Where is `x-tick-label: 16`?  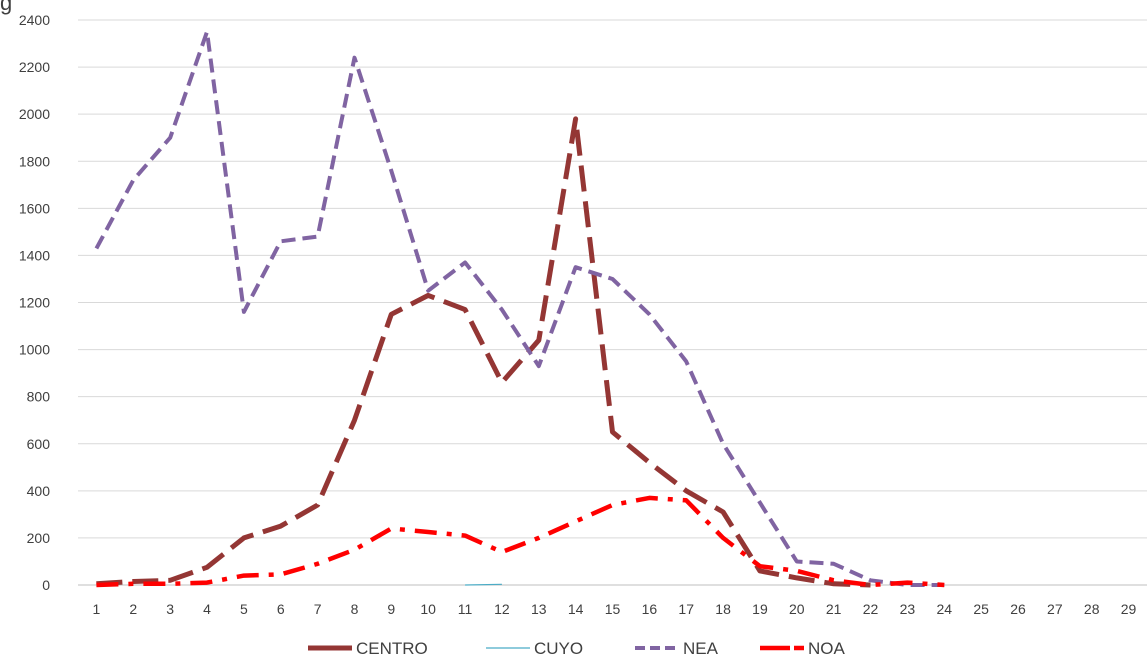
x-tick-label: 16 is located at coordinates (650, 609).